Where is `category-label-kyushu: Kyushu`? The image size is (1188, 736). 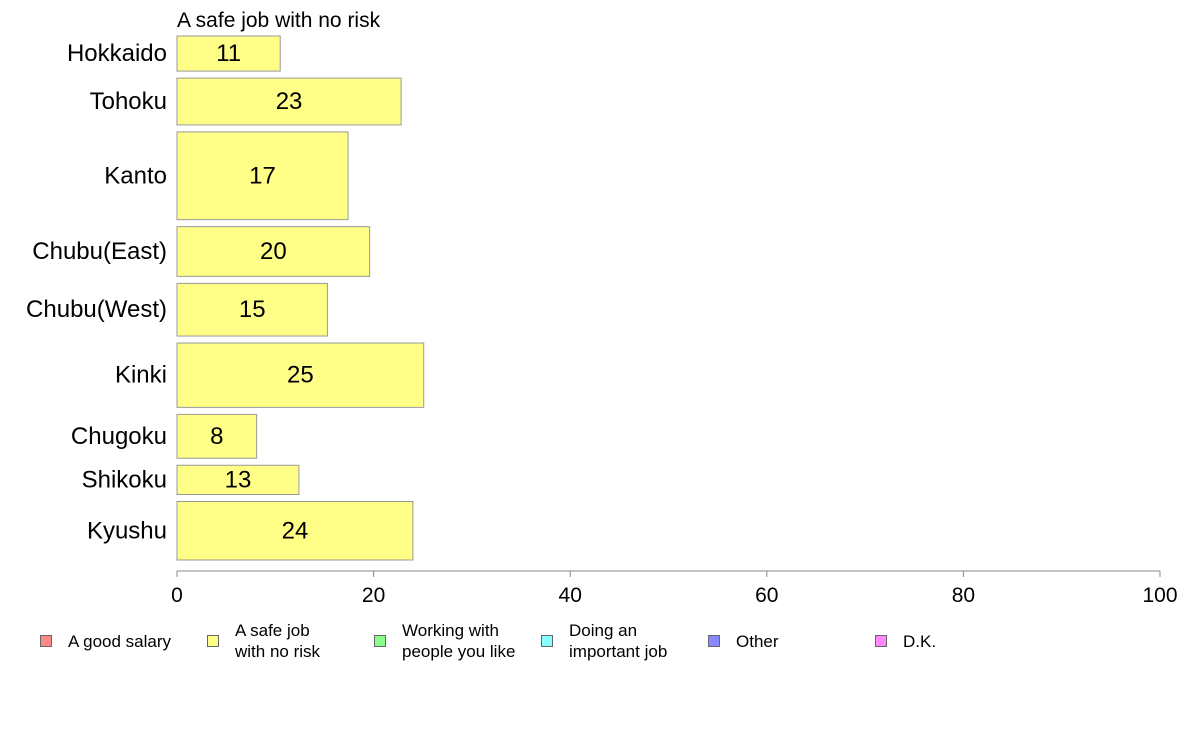 category-label-kyushu: Kyushu is located at coordinates (127, 530).